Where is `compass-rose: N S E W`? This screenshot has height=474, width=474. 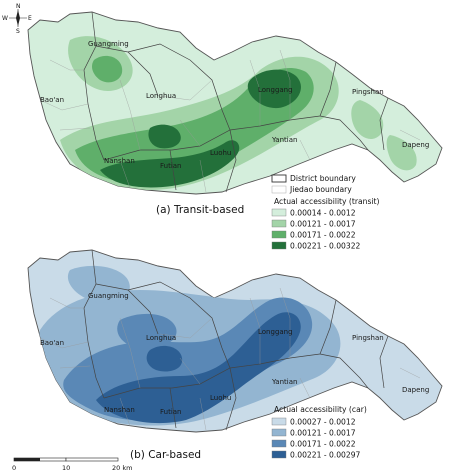 compass-rose: N S E W is located at coordinates (17, 19).